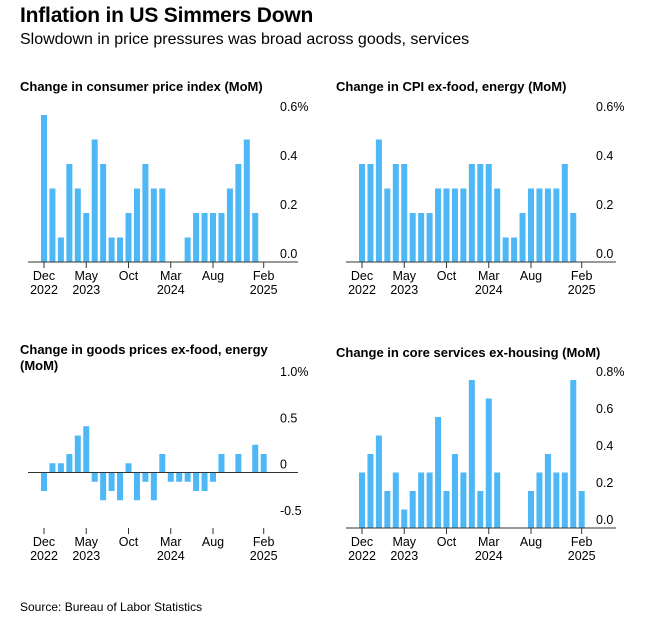  Describe the element at coordinates (294, 372) in the screenshot. I see `y-tick-label: 1.0%` at that location.